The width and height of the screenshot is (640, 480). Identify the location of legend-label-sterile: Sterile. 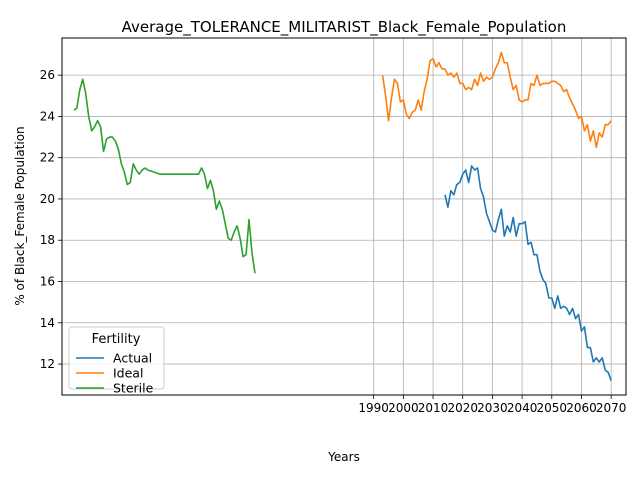
(133, 388).